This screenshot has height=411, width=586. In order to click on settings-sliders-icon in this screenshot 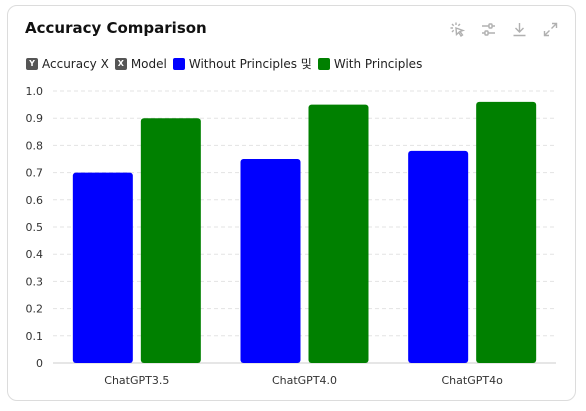, I will do `click(488, 29)`.